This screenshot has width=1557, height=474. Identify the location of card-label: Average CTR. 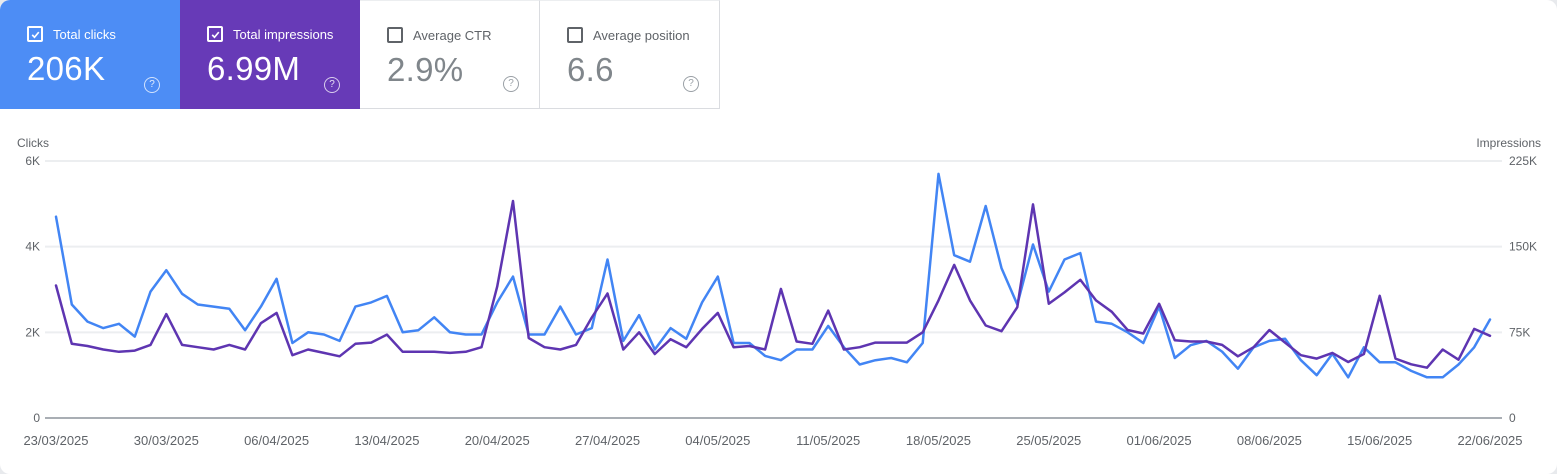
(452, 35).